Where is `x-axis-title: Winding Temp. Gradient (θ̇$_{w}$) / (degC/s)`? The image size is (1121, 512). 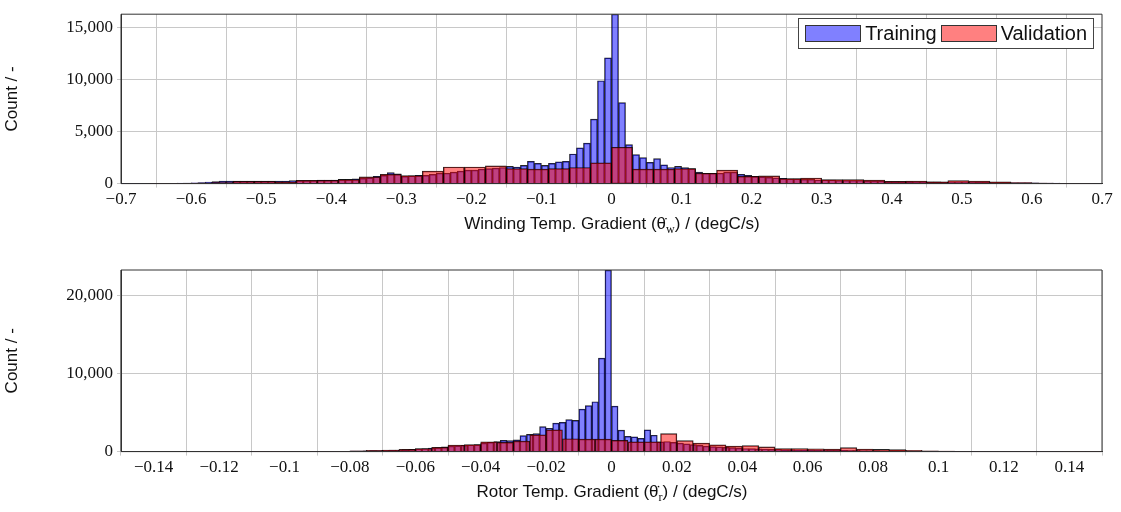
x-axis-title: Winding Temp. Gradient (θ̇$_{w}$) / (degC/s) is located at coordinates (612, 226).